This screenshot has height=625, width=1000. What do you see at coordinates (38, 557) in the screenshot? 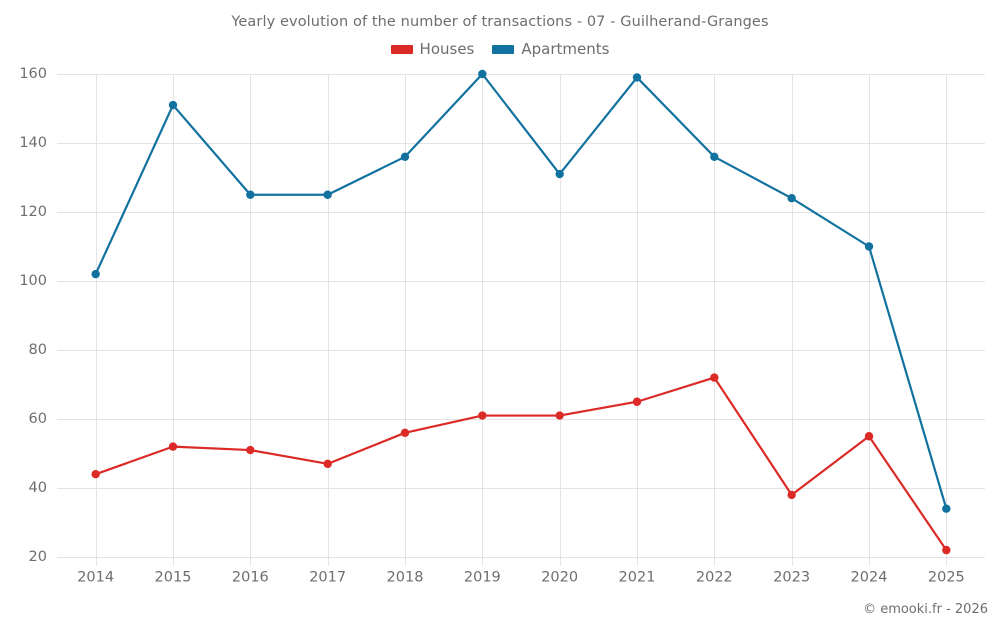
I see `y-axis-tick-label: 20` at bounding box center [38, 557].